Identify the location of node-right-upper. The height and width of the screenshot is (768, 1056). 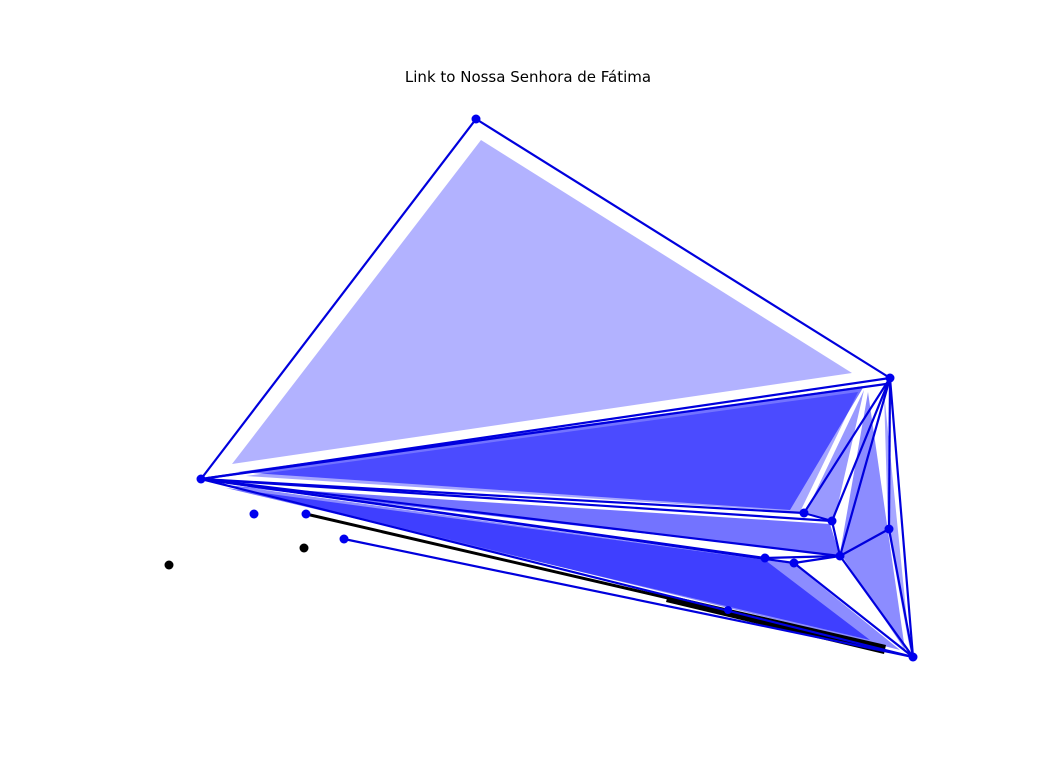
(890, 378).